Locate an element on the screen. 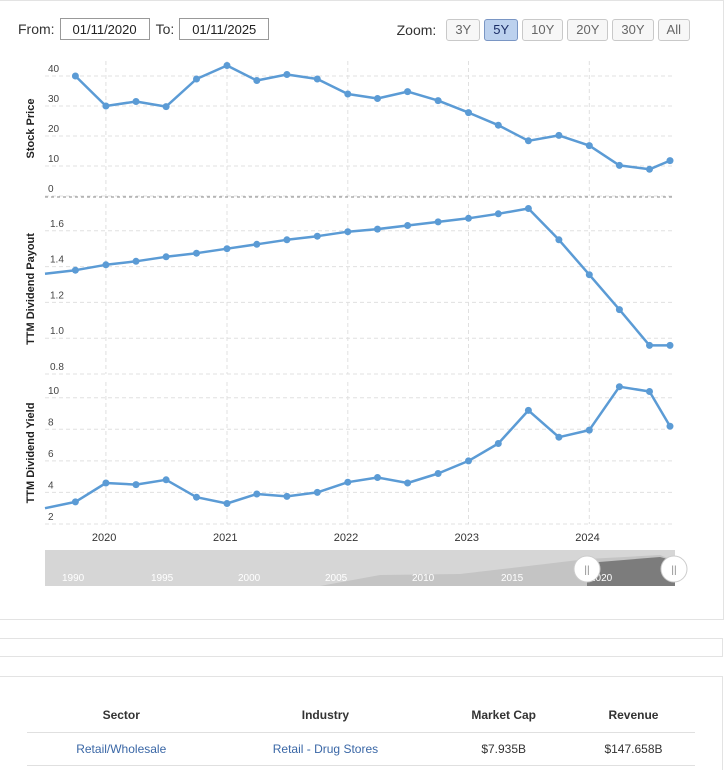 The height and width of the screenshot is (770, 725). navigator-left-handle is located at coordinates (587, 569).